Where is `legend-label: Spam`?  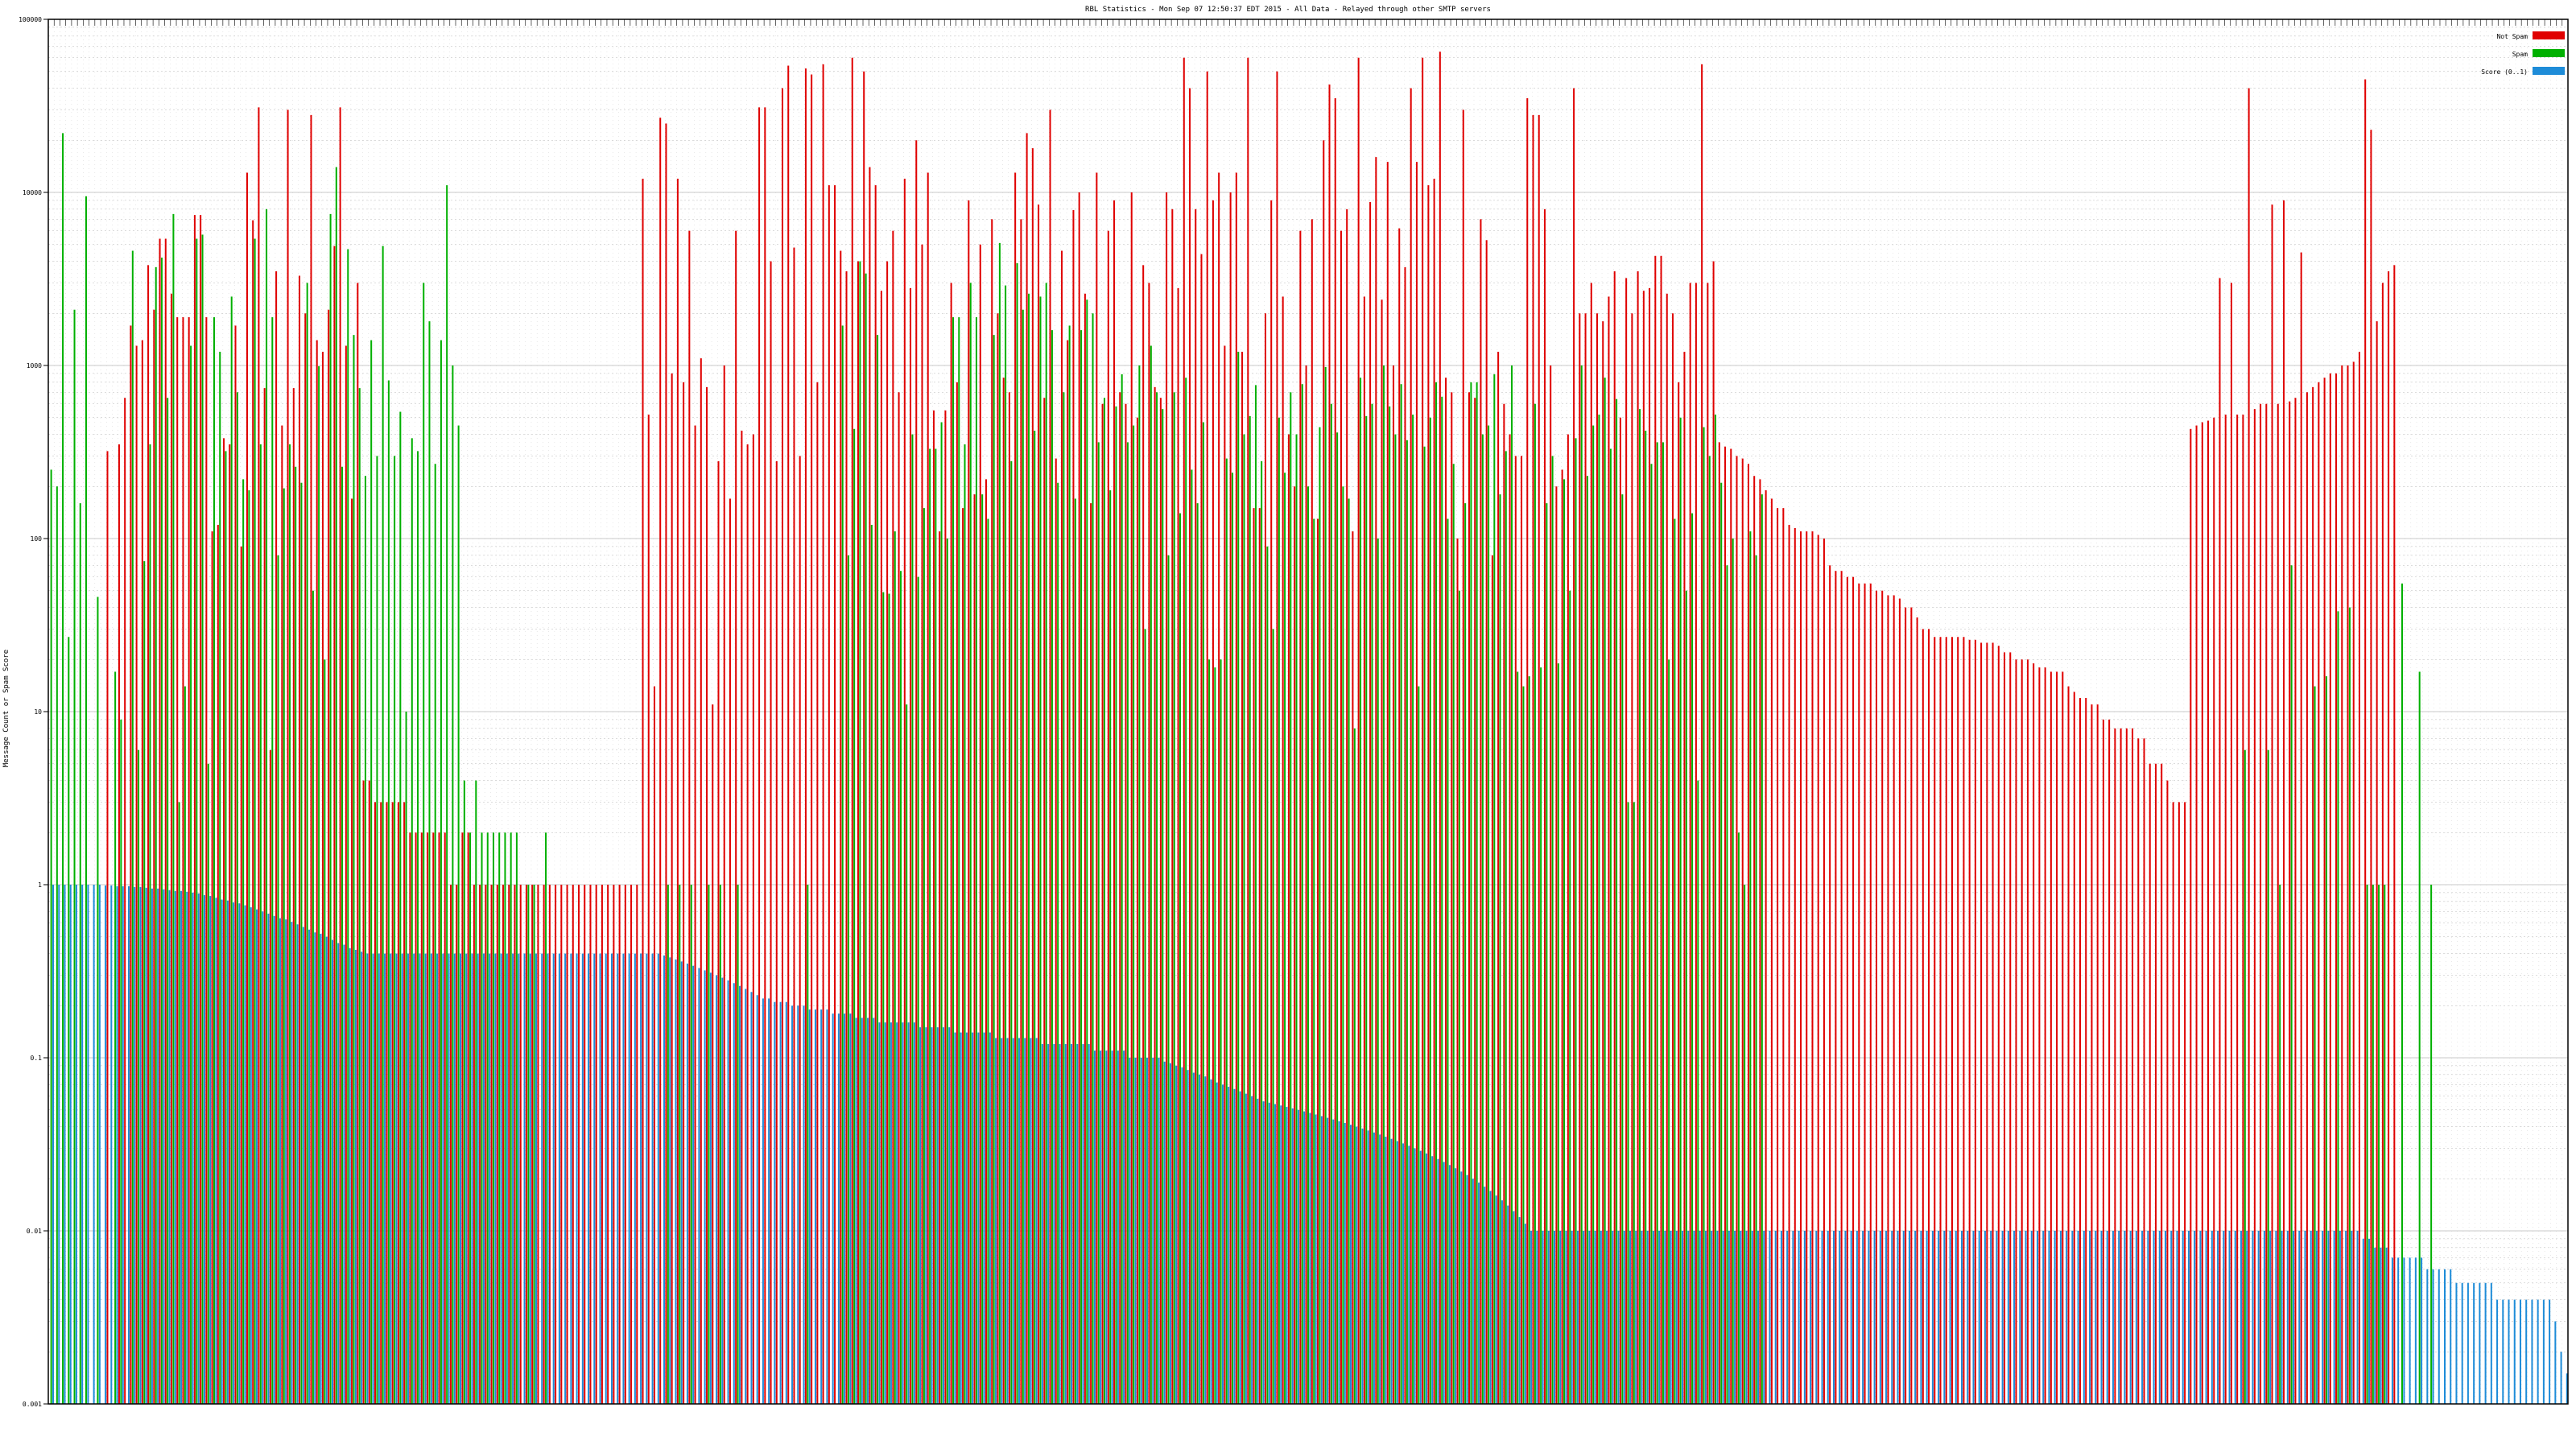
legend-label: Spam is located at coordinates (2520, 54).